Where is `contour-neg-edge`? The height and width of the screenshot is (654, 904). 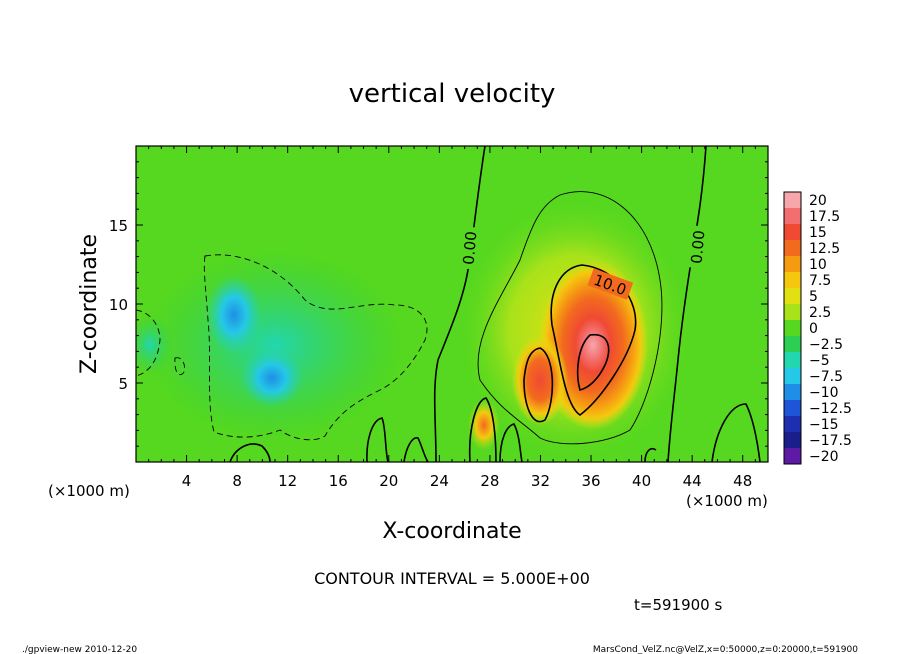
contour-neg-edge is located at coordinates (148, 343).